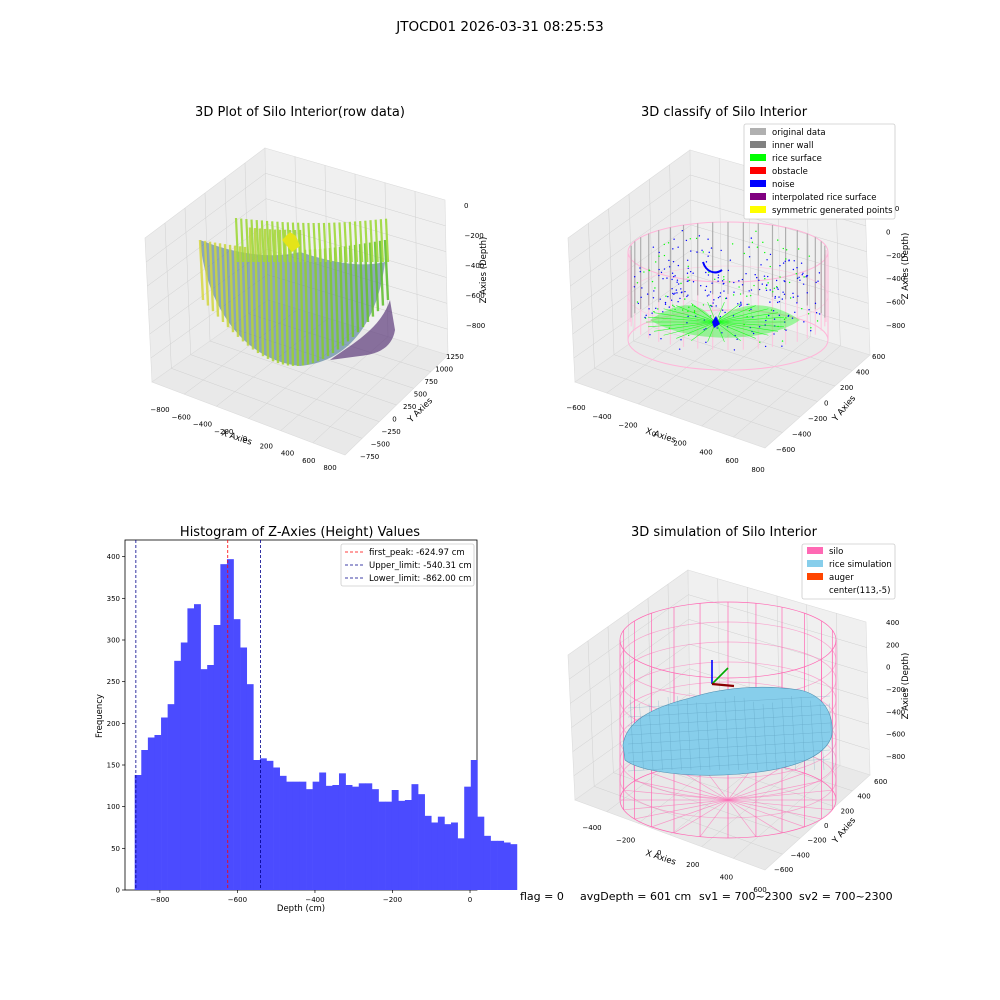 This screenshot has height=1000, width=1000. What do you see at coordinates (431, 382) in the screenshot?
I see `raw-y-tick: 750` at bounding box center [431, 382].